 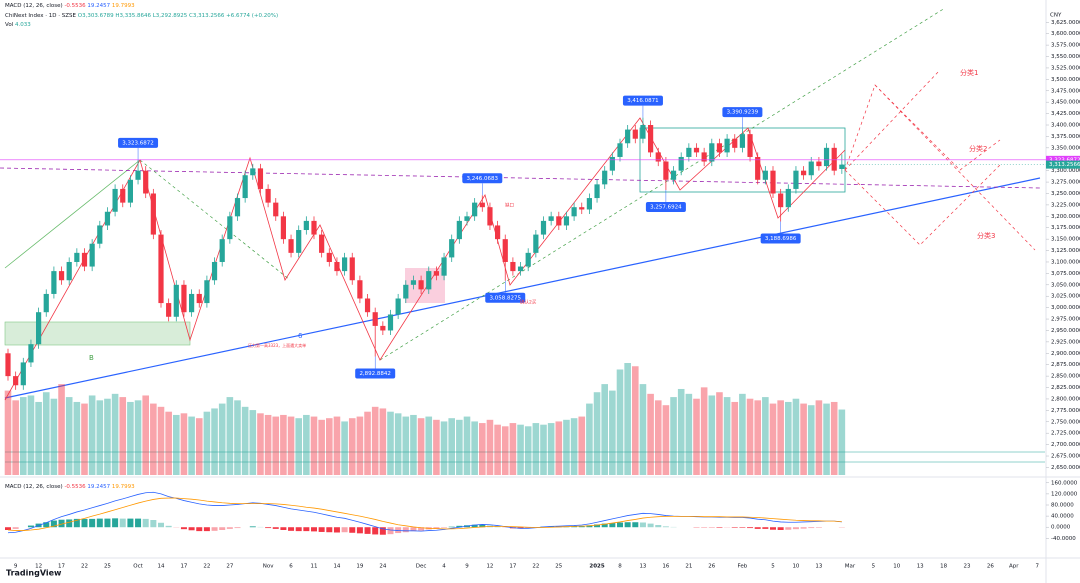 What do you see at coordinates (98, 6) in the screenshot?
I see `value: 19.2457` at bounding box center [98, 6].